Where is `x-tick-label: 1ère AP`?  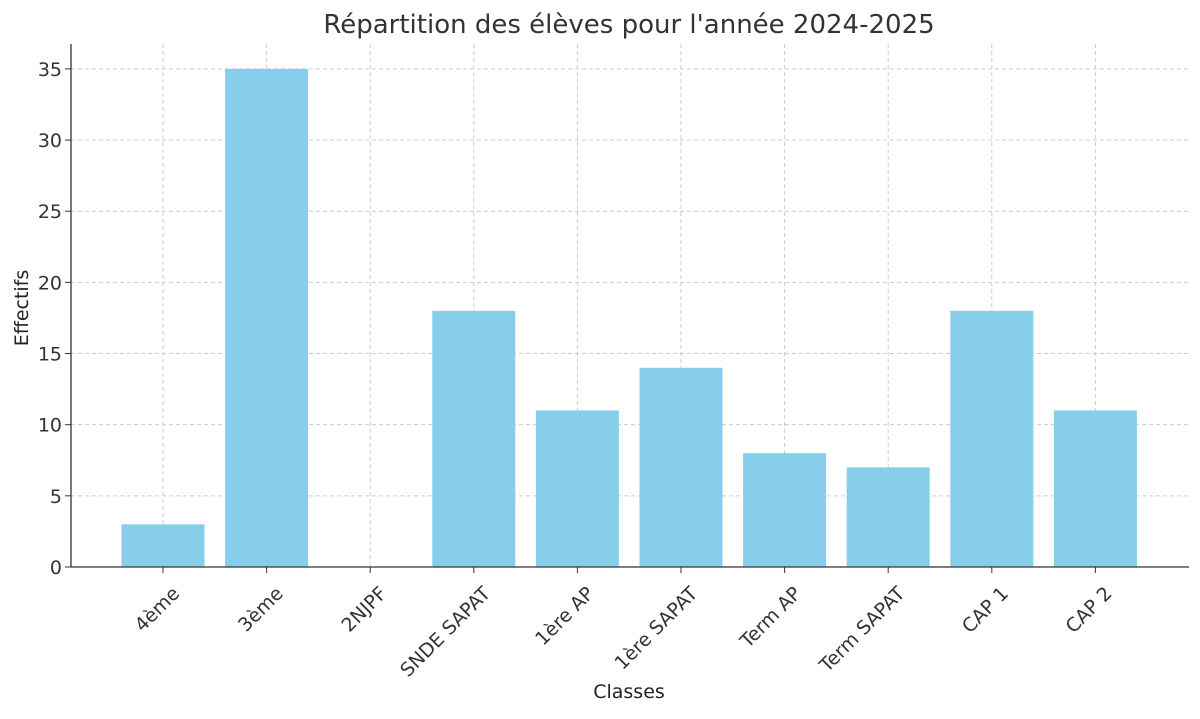
x-tick-label: 1ère AP is located at coordinates (564, 616).